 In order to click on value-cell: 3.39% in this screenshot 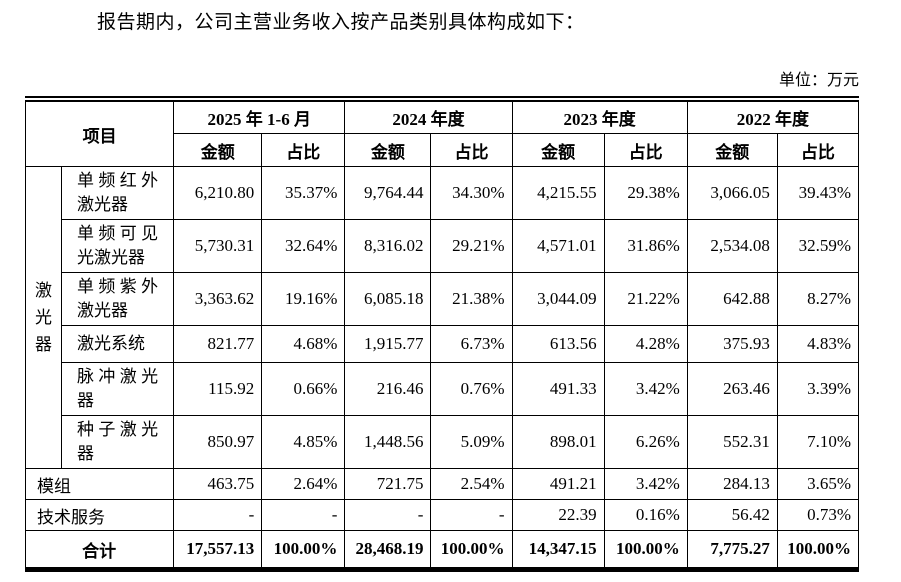, I will do `click(818, 389)`.